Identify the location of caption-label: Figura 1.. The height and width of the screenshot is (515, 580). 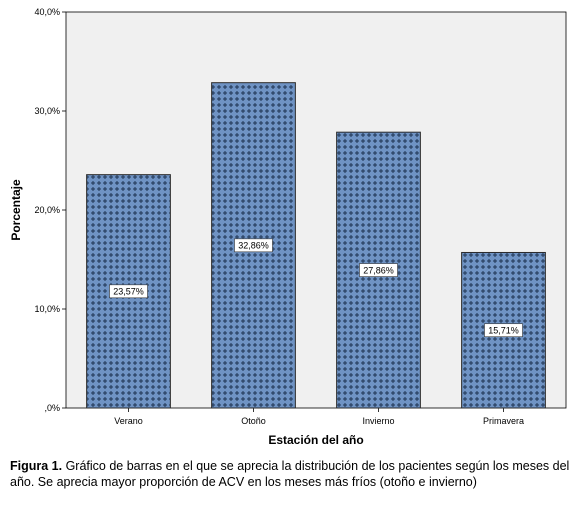
(36, 466).